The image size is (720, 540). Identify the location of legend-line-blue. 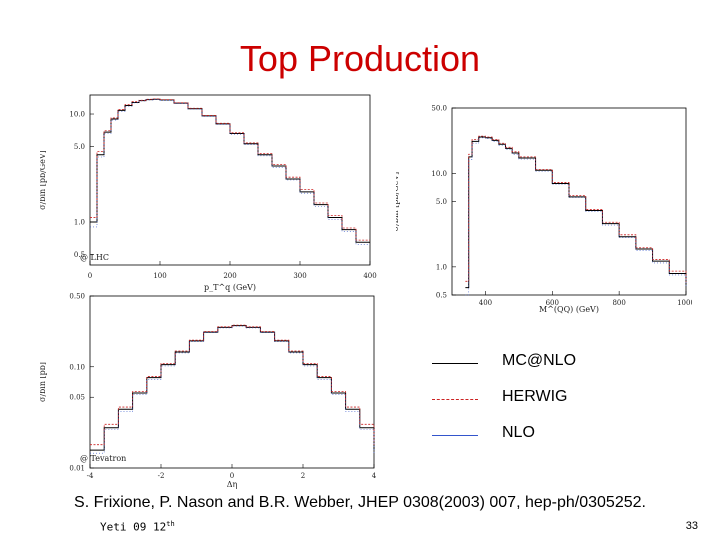
(455, 435).